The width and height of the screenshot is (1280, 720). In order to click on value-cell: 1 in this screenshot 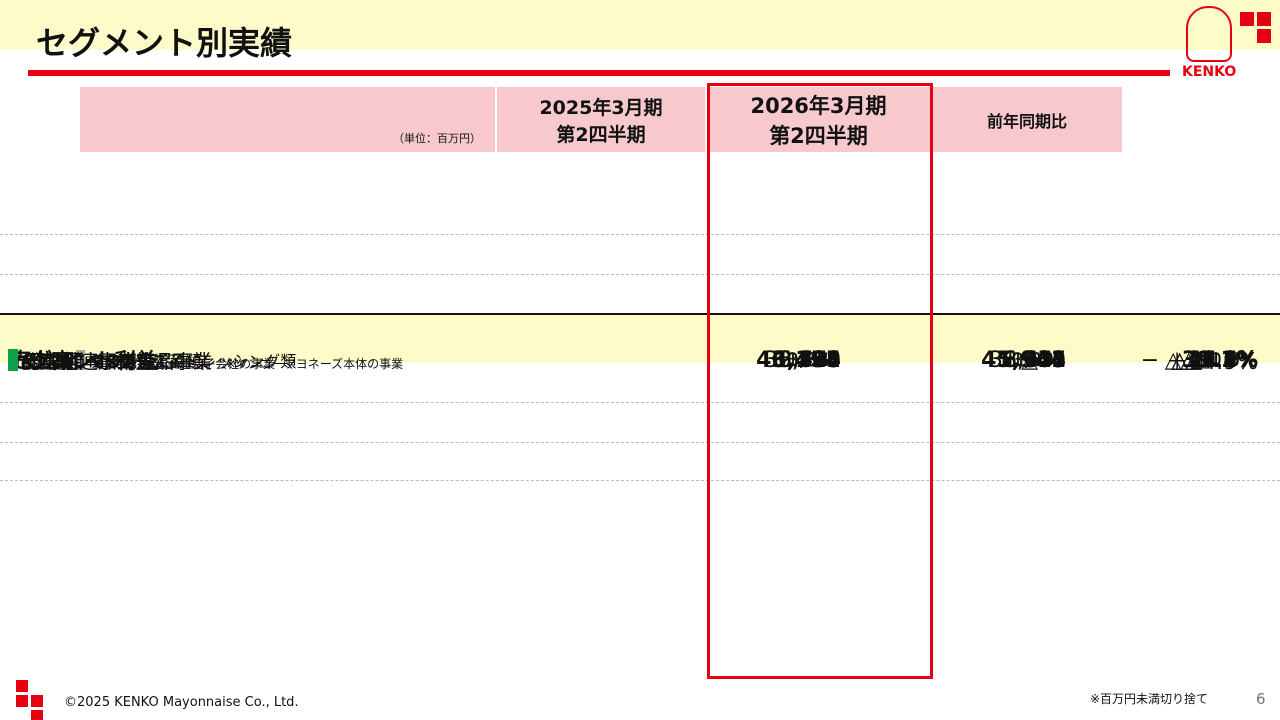, I will do `click(834, 360)`.